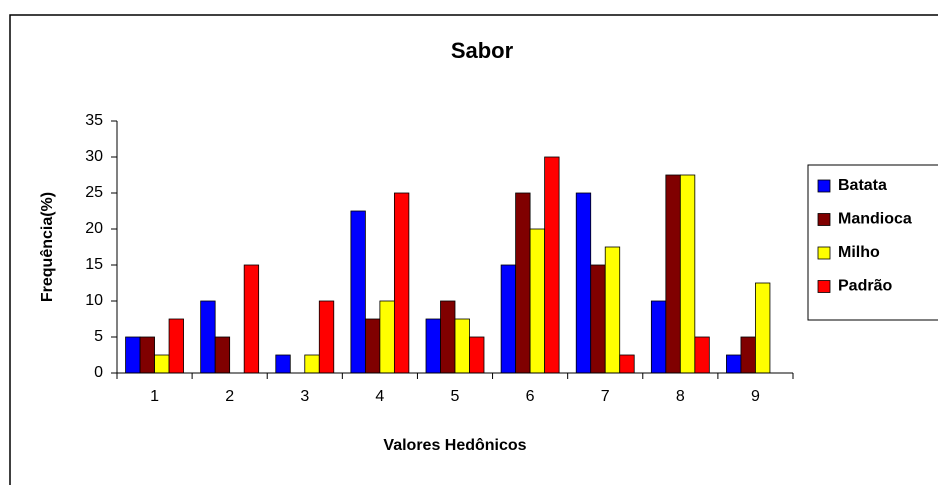 This screenshot has width=938, height=485. What do you see at coordinates (154, 396) in the screenshot?
I see `x-tick-label: 1` at bounding box center [154, 396].